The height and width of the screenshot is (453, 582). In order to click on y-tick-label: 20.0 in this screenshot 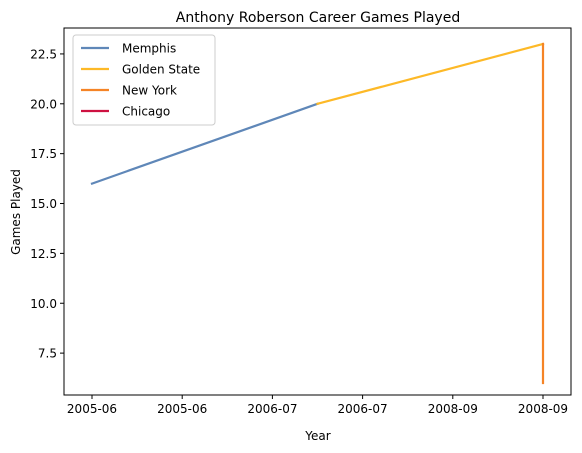, I will do `click(43, 104)`.